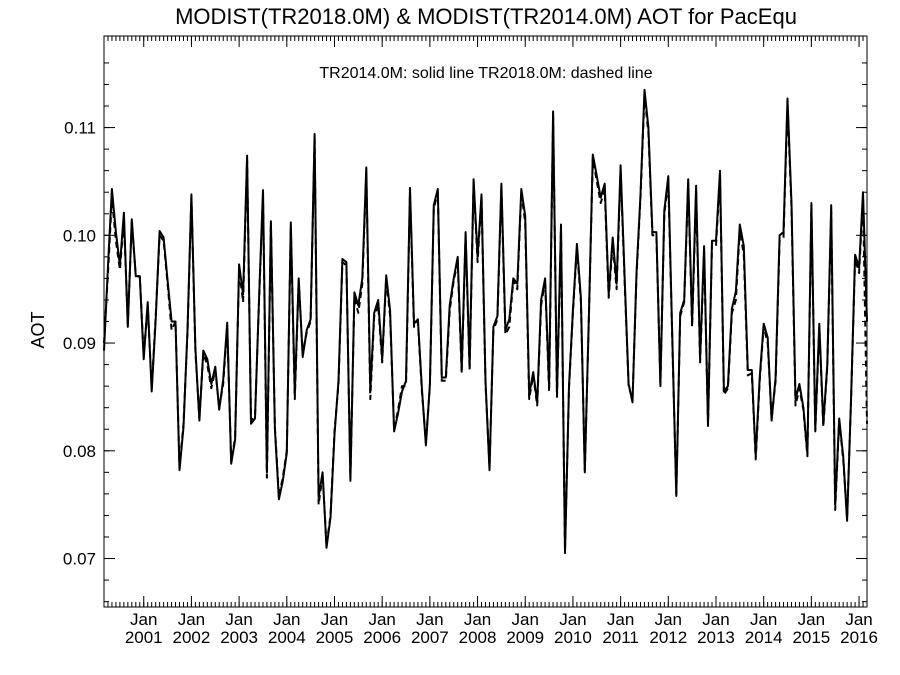 This screenshot has width=900, height=675. Describe the element at coordinates (80, 128) in the screenshot. I see `y-tick-label: 0.11` at that location.